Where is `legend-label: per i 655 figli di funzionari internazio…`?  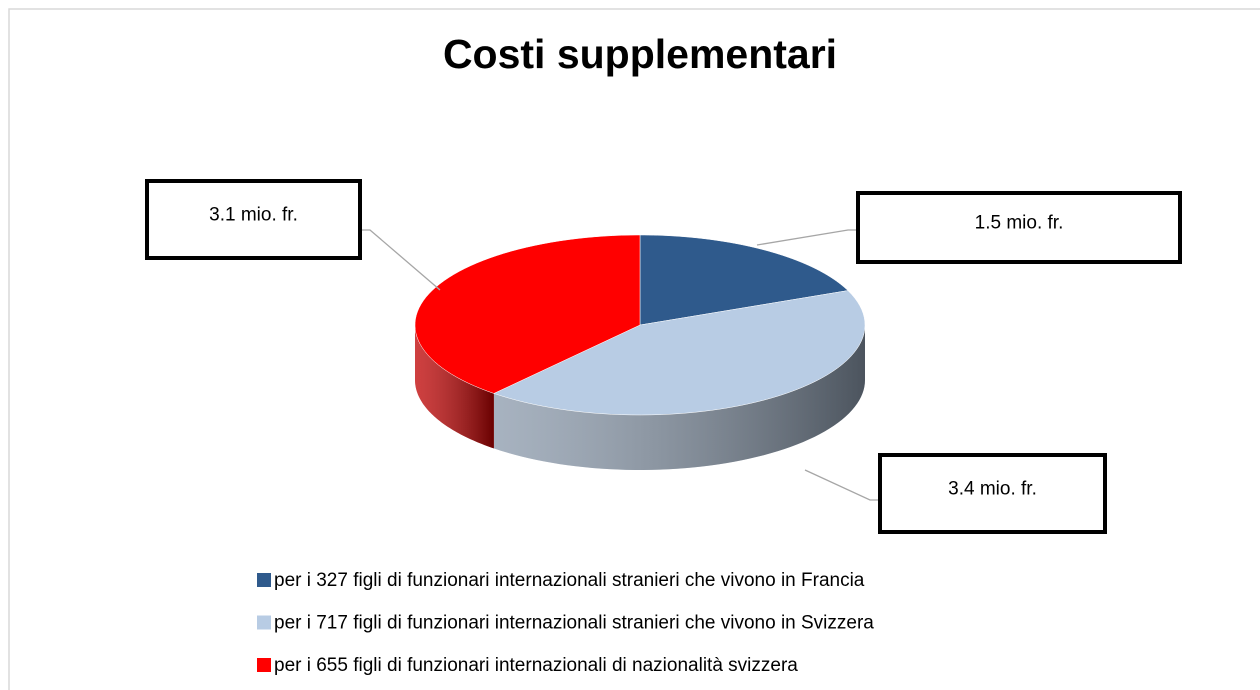
legend-label: per i 655 figli di funzionari internazio… is located at coordinates (536, 665).